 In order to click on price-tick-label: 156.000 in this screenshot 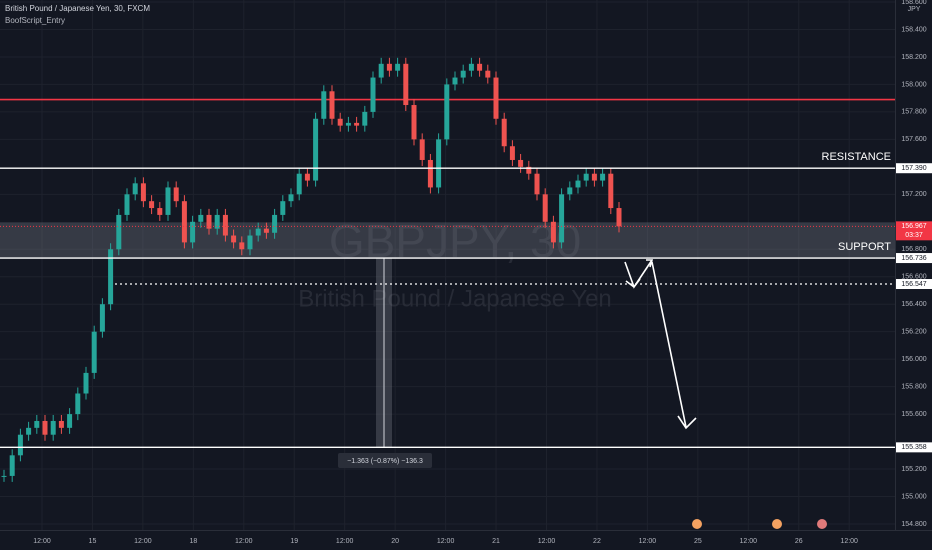, I will do `click(913, 359)`.